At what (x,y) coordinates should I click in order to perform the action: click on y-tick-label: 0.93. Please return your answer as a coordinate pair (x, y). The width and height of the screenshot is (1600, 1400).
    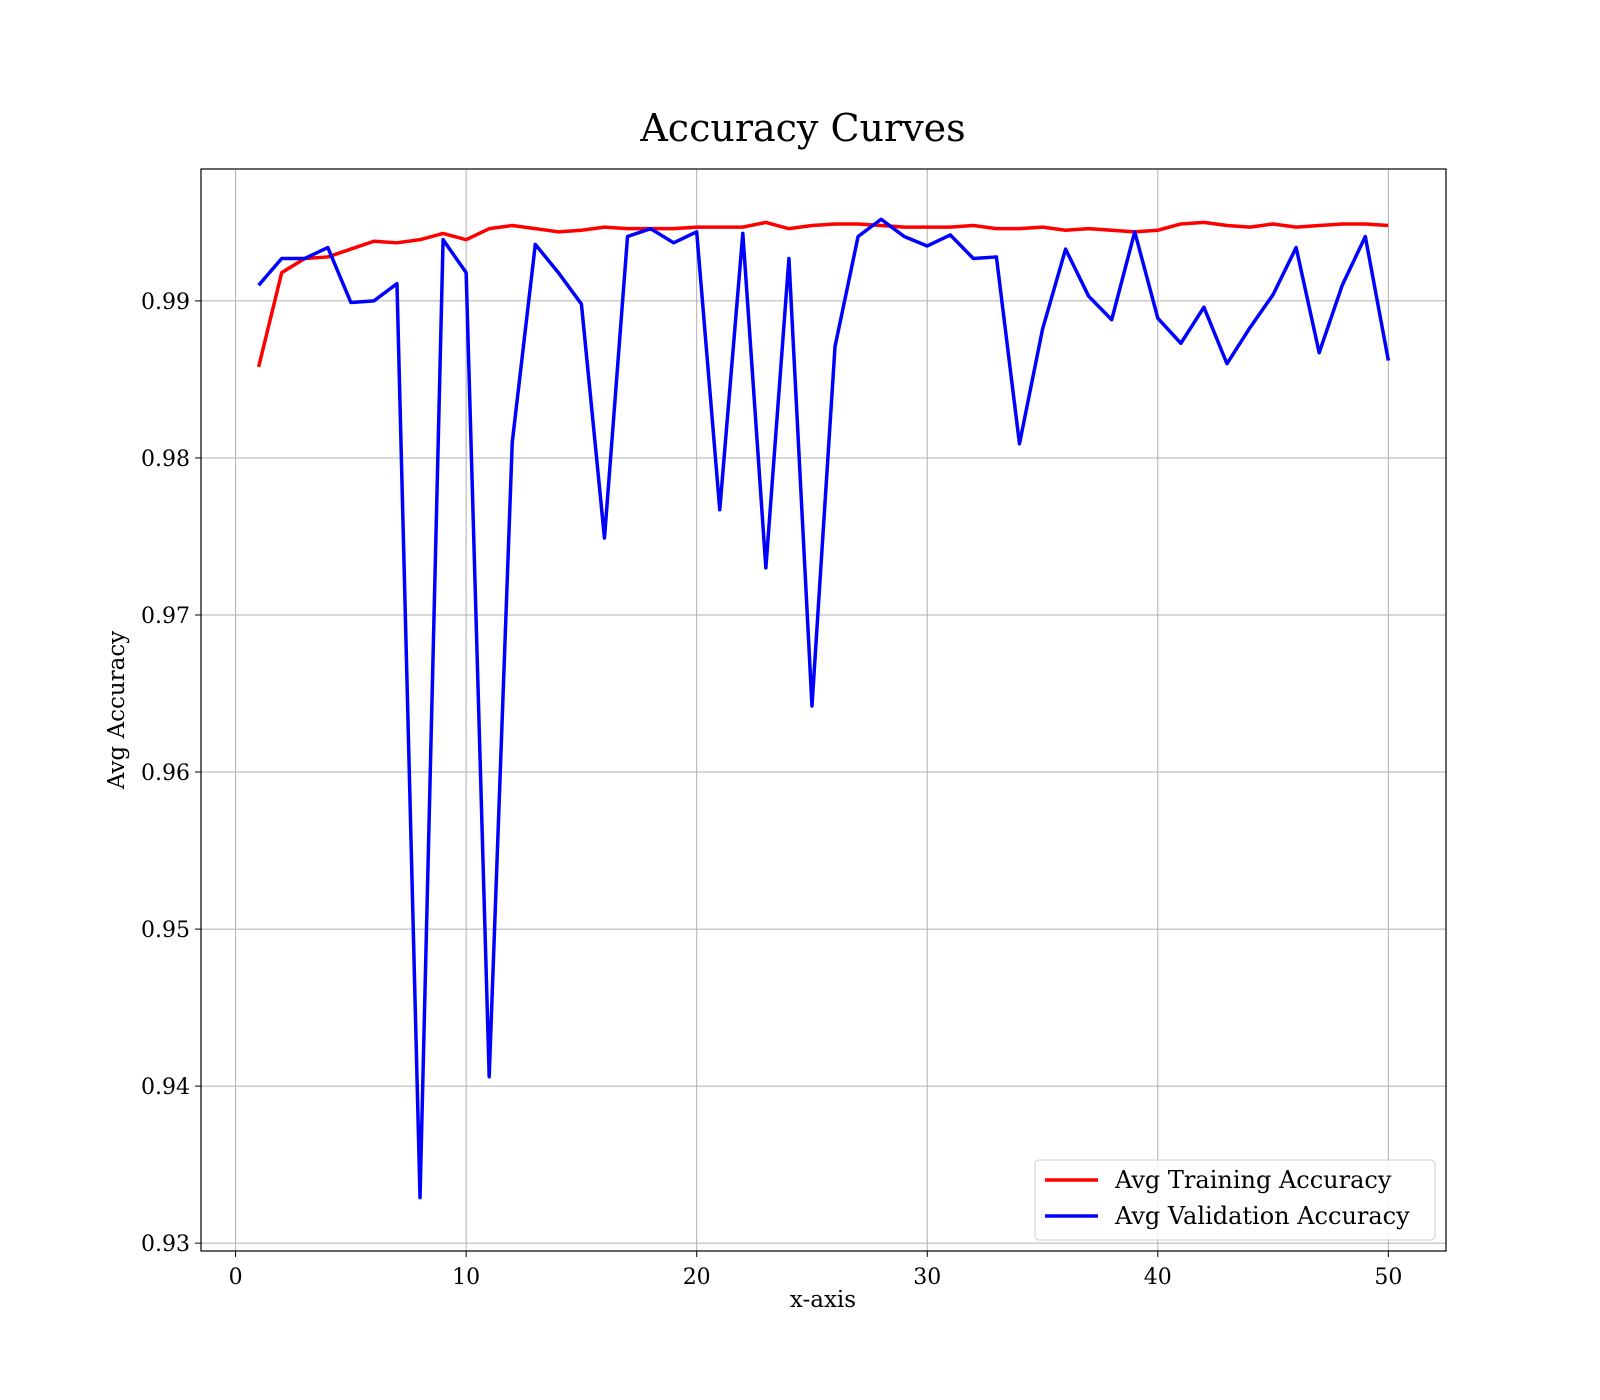
    Looking at the image, I should click on (165, 1244).